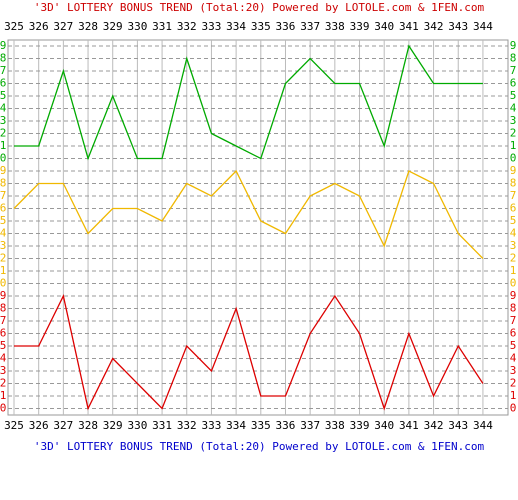 Image resolution: width=518 pixels, height=500 pixels. Describe the element at coordinates (212, 26) in the screenshot. I see `x-tick-label-top: 333` at that location.